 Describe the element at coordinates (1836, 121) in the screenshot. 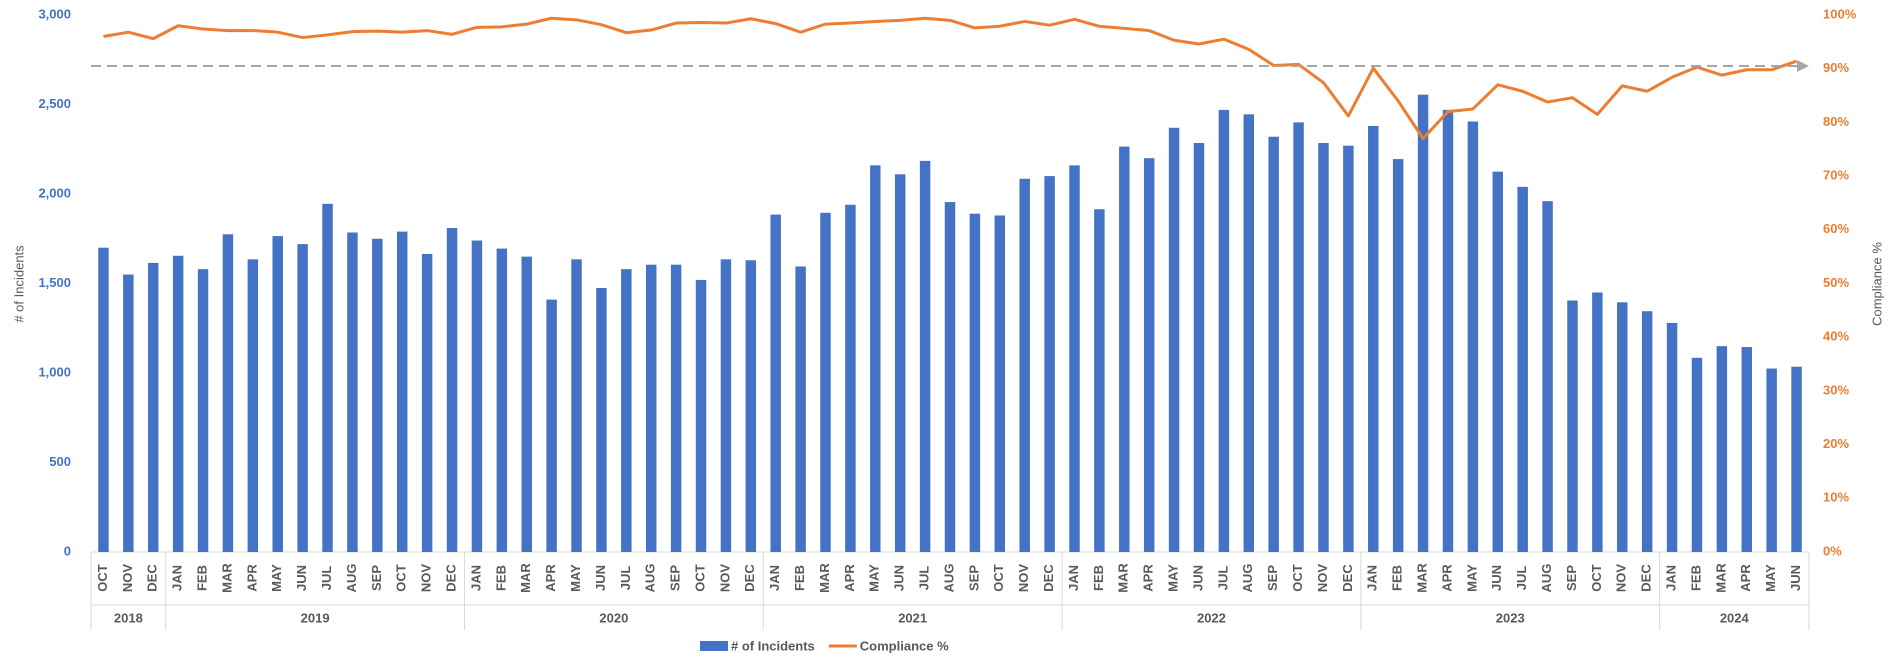

I see `y2-tick-label: 80%` at that location.